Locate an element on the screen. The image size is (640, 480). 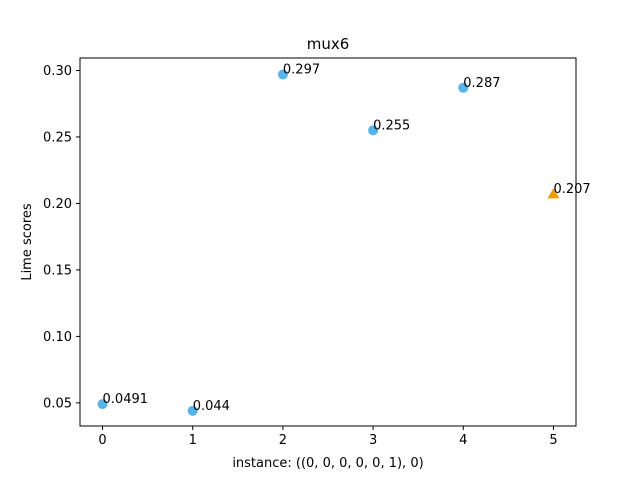
data-label: 0.0491 is located at coordinates (126, 399).